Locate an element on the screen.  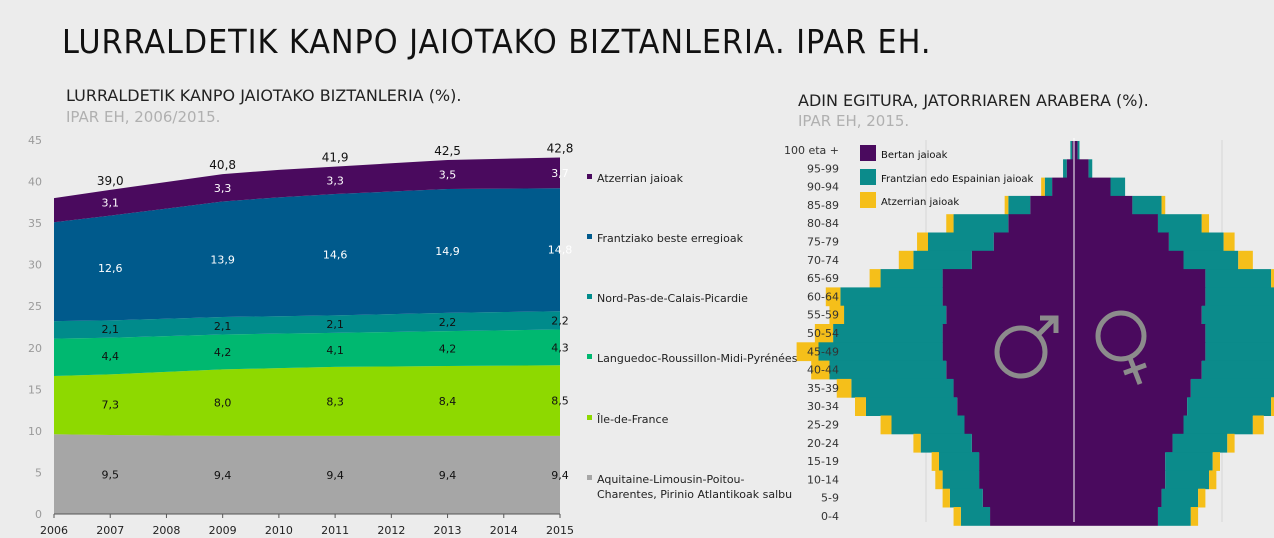
age-group-label: 45-49 is located at coordinates (823, 351).